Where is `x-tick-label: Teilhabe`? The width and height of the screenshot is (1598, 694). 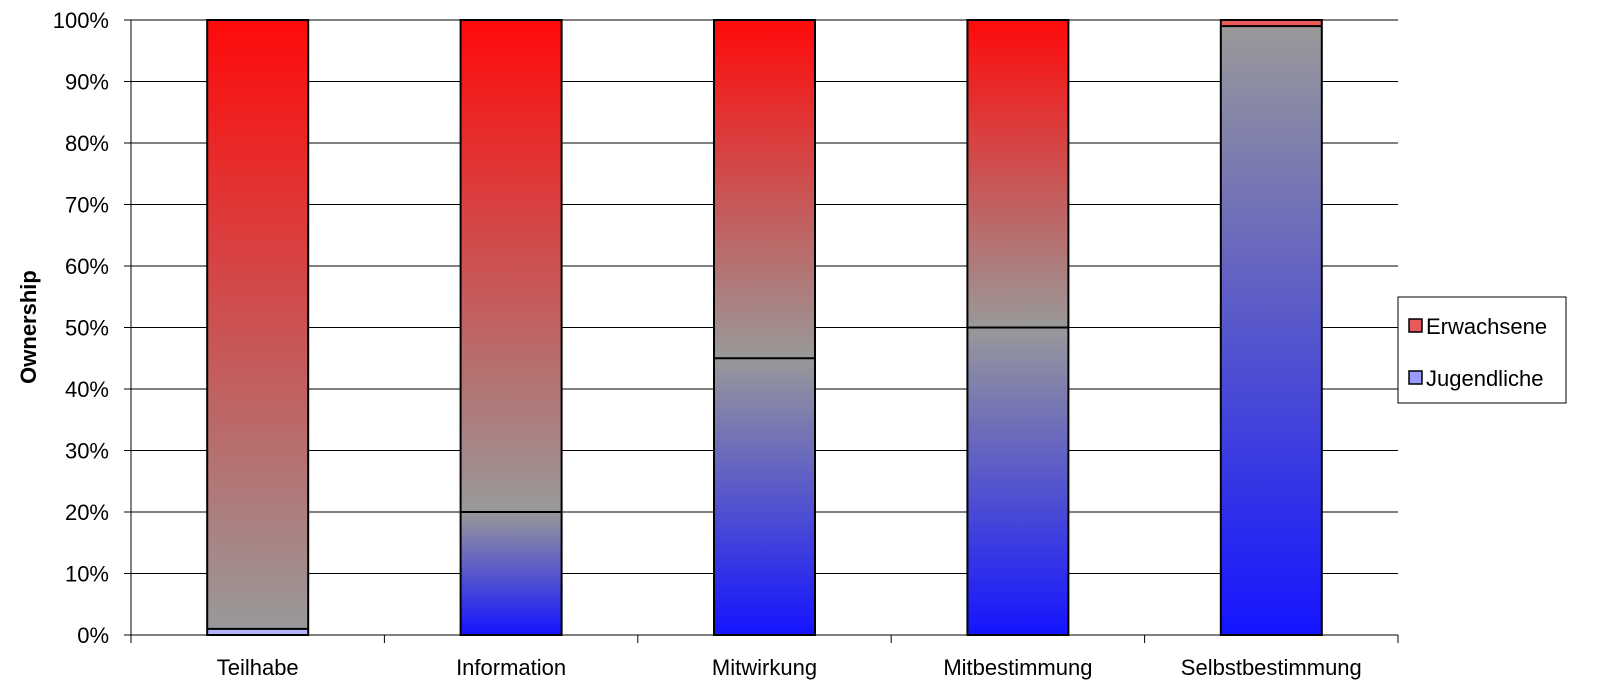
x-tick-label: Teilhabe is located at coordinates (258, 667).